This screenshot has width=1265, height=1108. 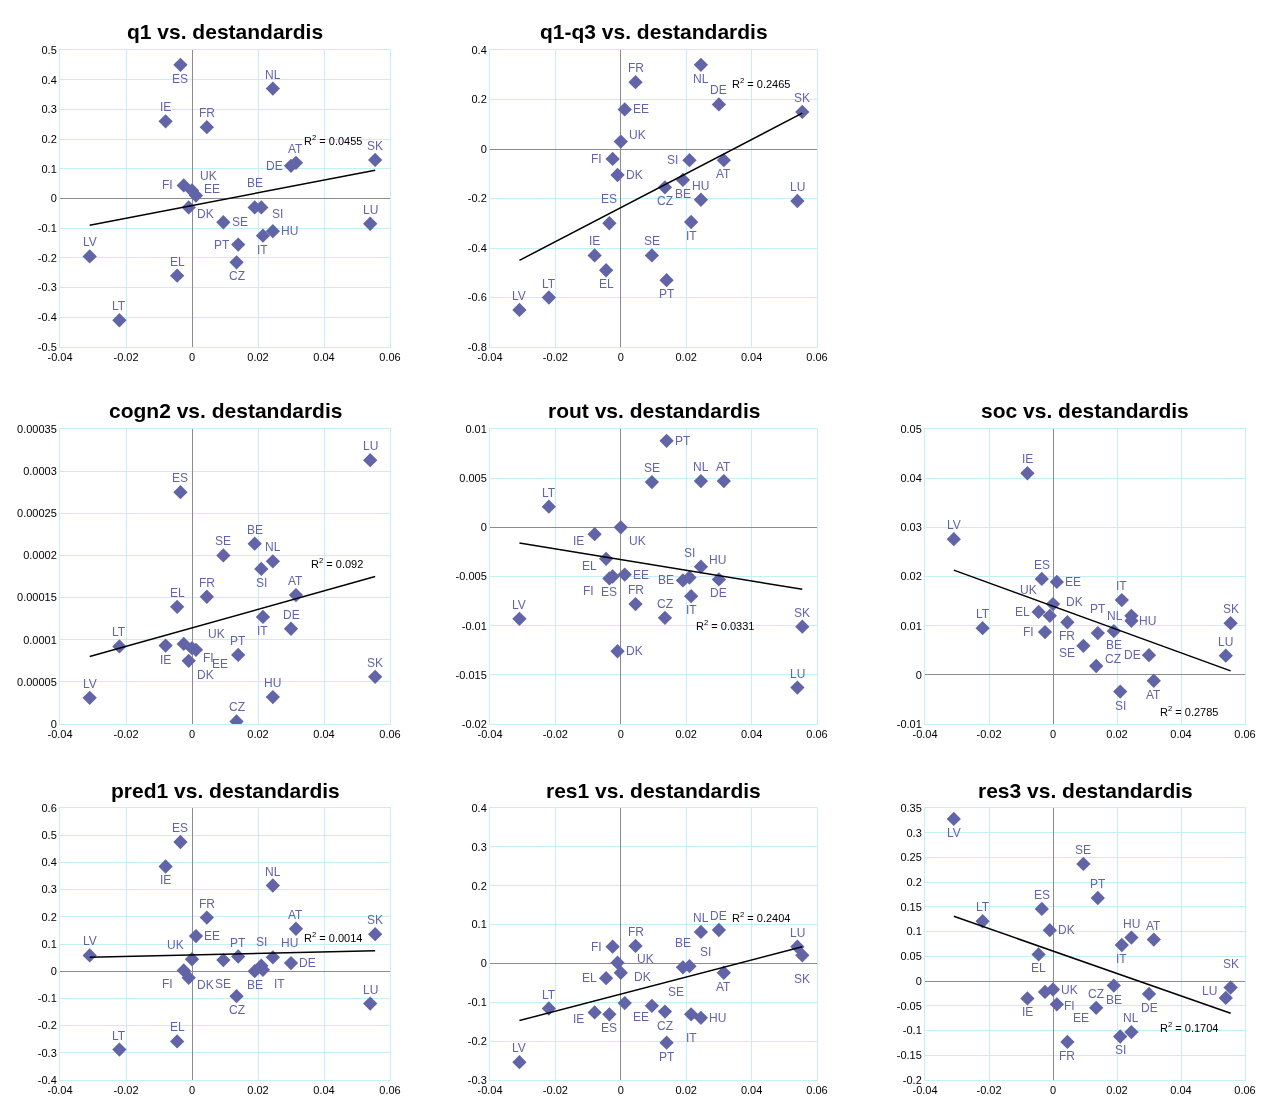 What do you see at coordinates (263, 250) in the screenshot?
I see `annotation: IT` at bounding box center [263, 250].